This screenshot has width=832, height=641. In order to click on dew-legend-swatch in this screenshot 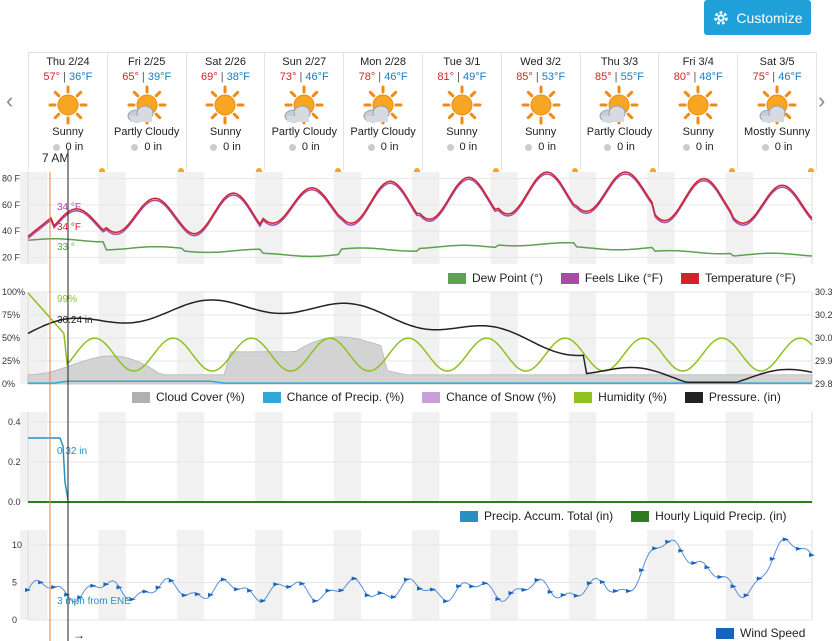, I will do `click(457, 278)`.